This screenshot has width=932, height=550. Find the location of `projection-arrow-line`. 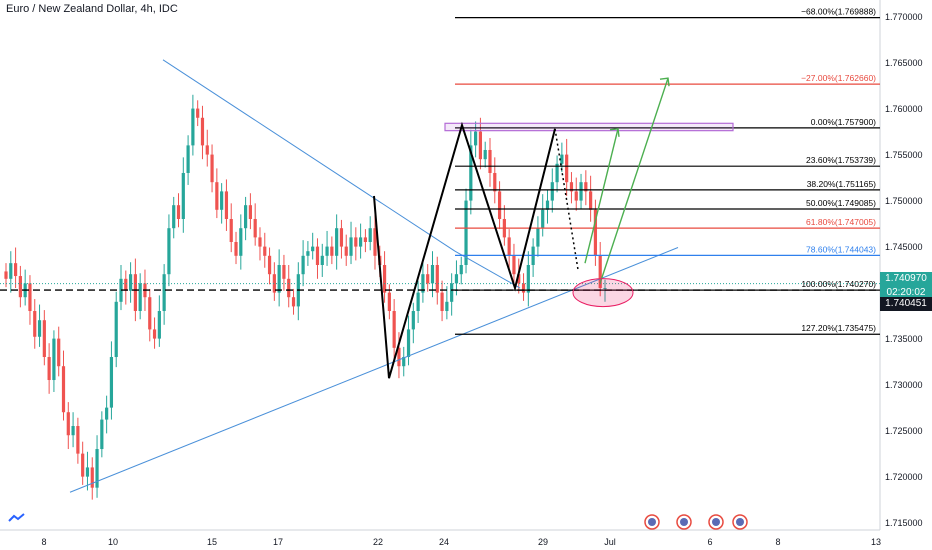

projection-arrow-line is located at coordinates (601, 196).